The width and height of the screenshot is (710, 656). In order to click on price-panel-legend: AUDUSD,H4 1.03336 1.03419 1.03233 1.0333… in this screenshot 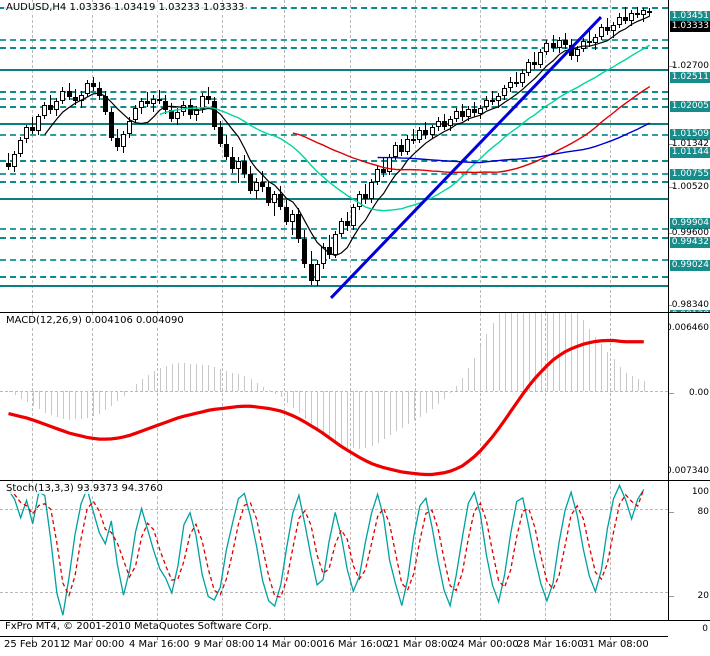, I will do `click(125, 7)`.